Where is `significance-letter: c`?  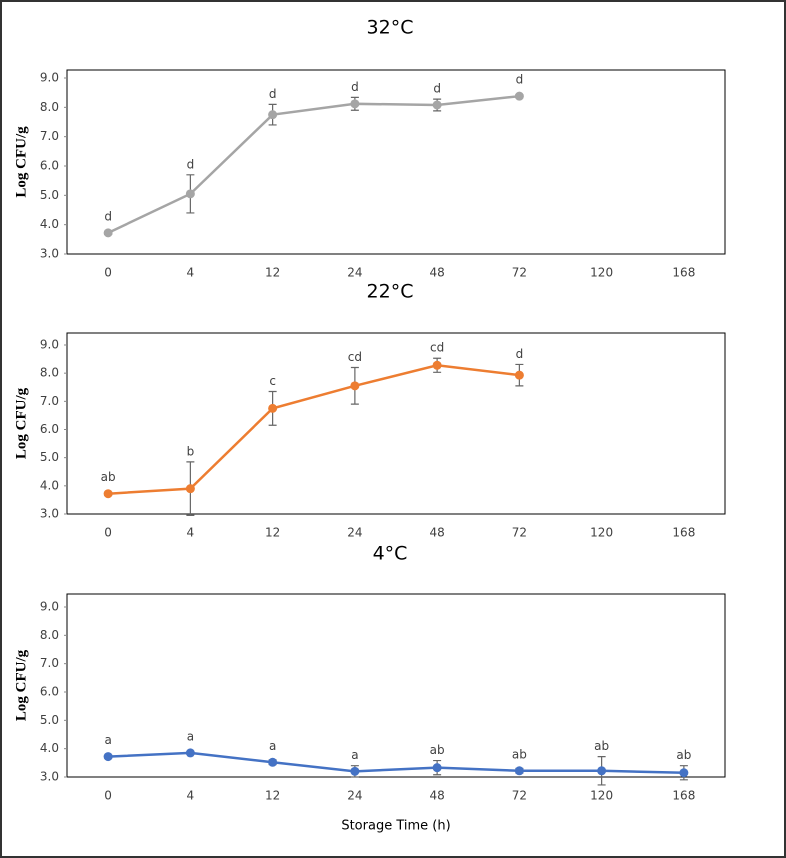 significance-letter: c is located at coordinates (272, 381).